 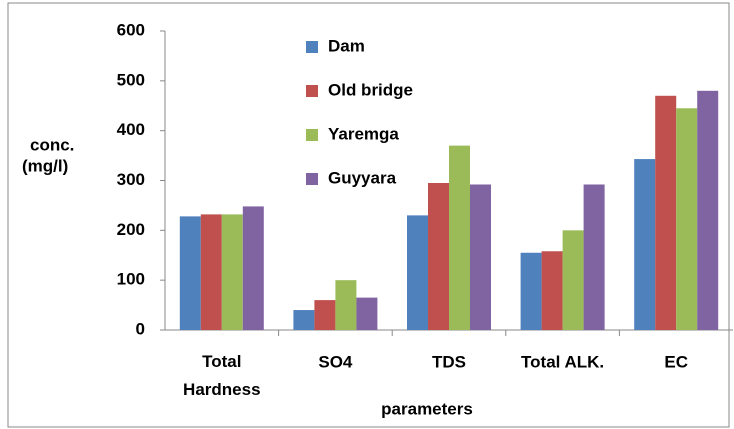 I want to click on y-axis-label: (mg/l), so click(x=45, y=165).